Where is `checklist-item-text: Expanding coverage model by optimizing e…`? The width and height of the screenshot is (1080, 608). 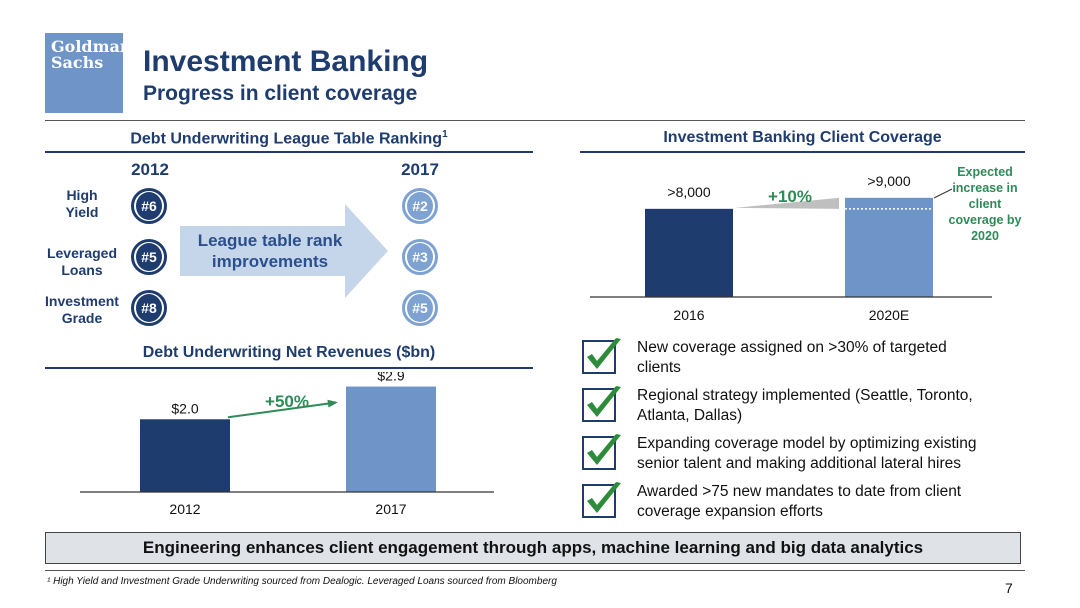
checklist-item-text: Expanding coverage model by optimizing e… is located at coordinates (832, 454).